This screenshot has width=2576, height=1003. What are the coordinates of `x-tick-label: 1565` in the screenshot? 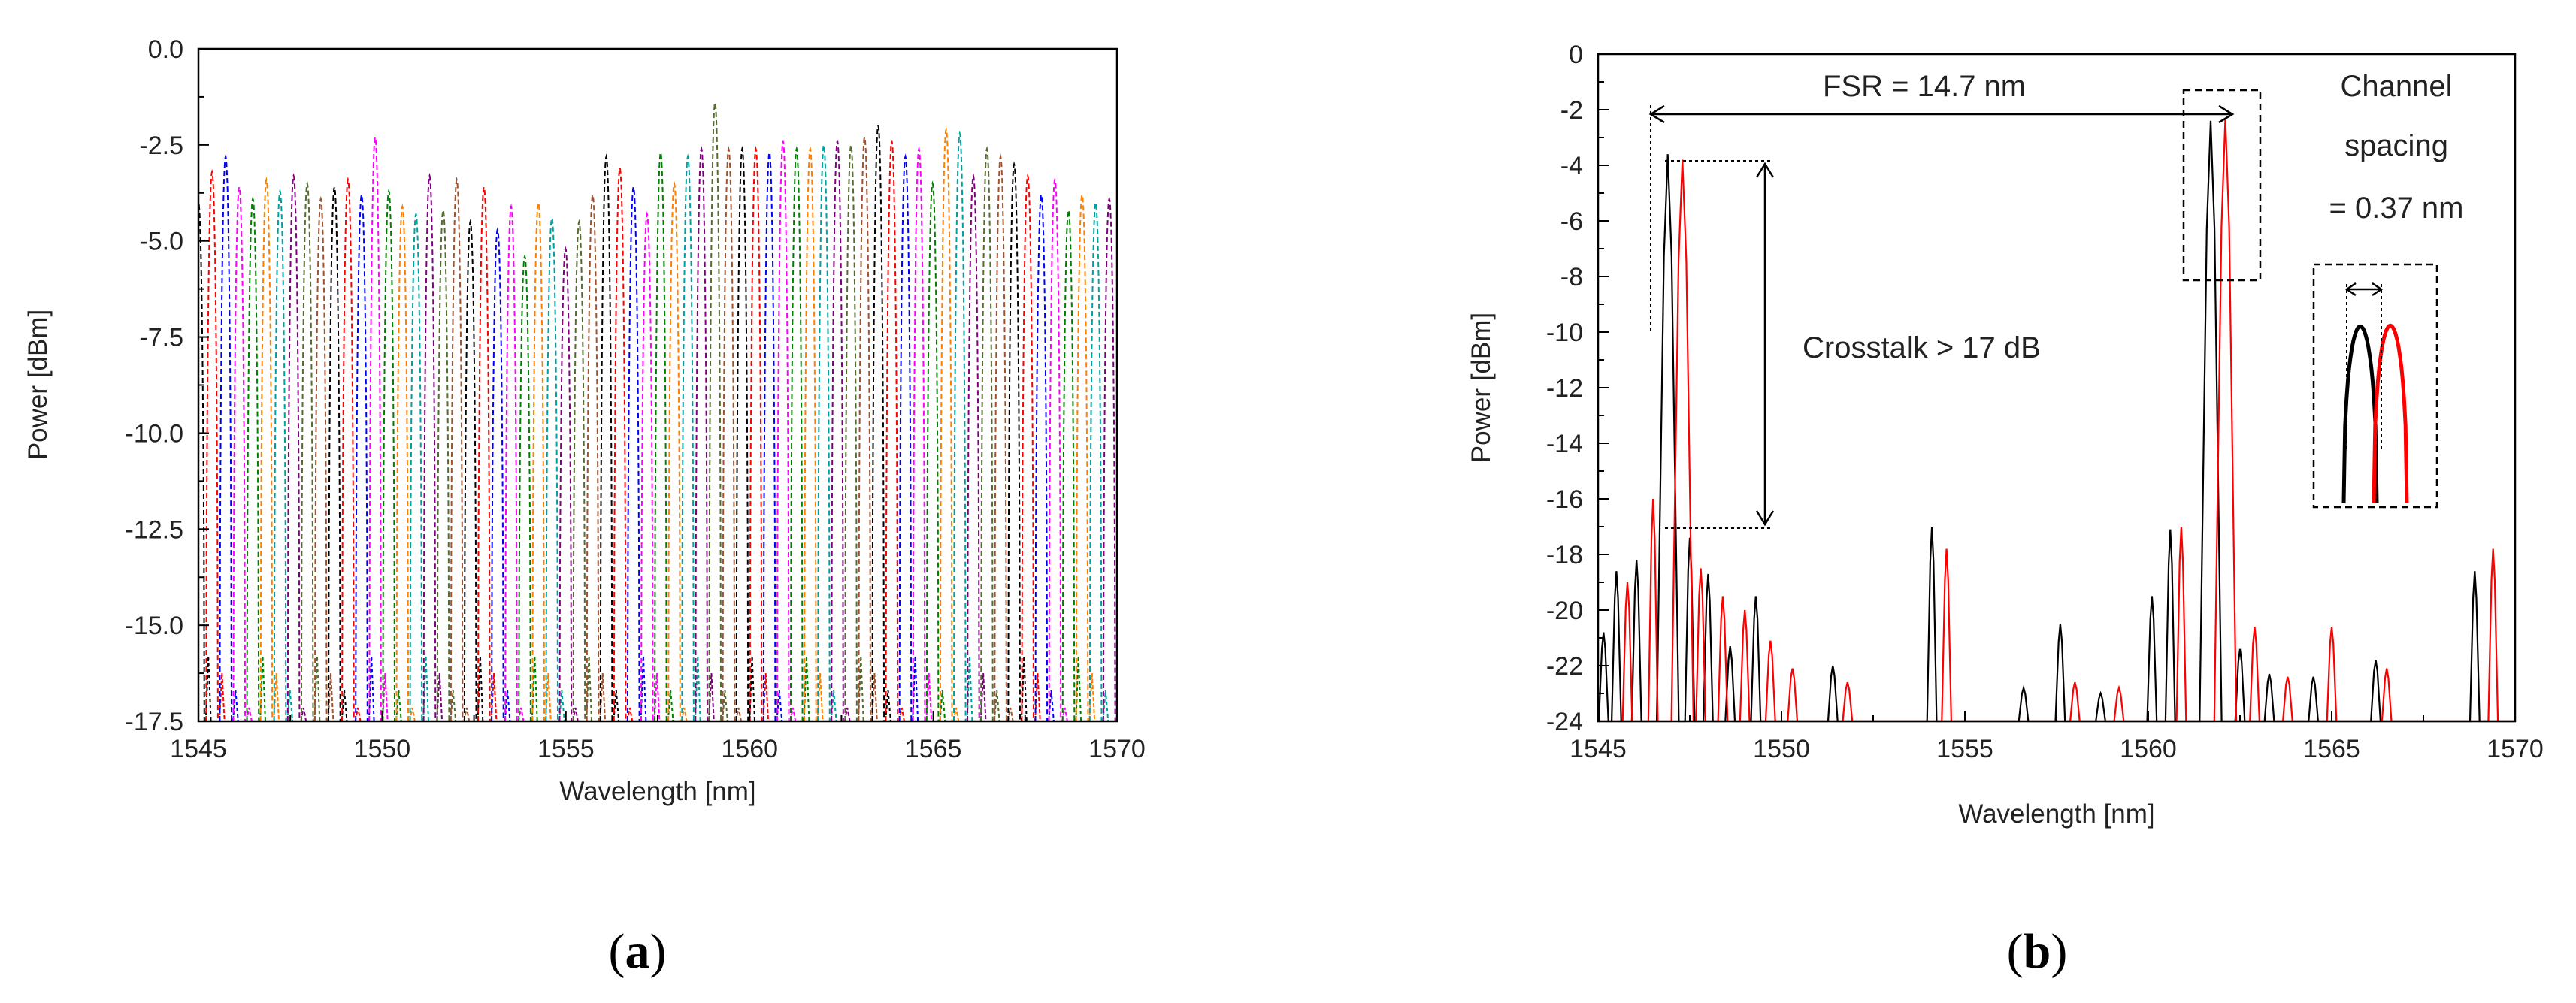 It's located at (2331, 749).